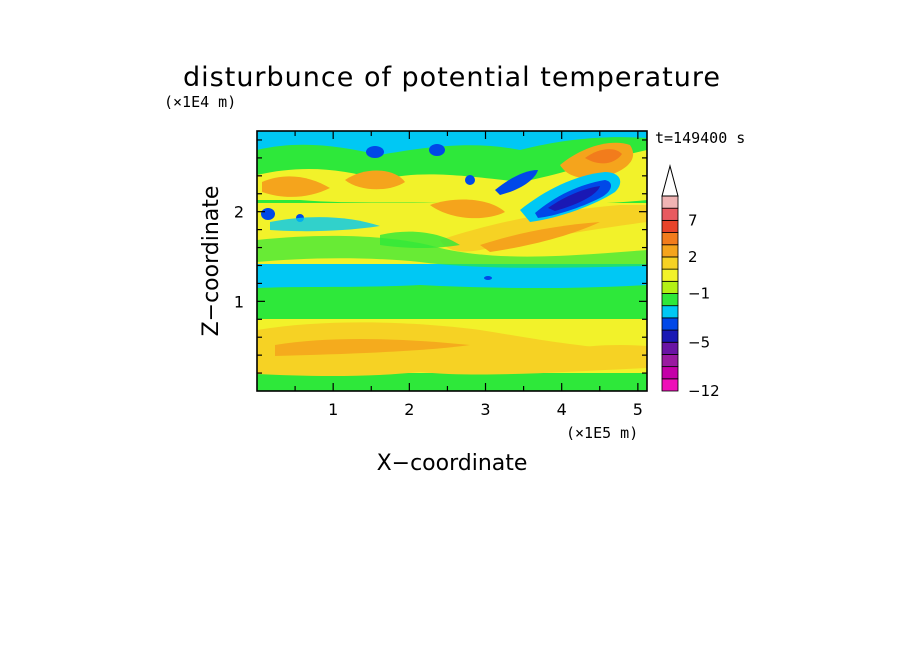 This screenshot has width=904, height=654. Describe the element at coordinates (239, 257) in the screenshot. I see `y-tick-labels: 12` at that location.